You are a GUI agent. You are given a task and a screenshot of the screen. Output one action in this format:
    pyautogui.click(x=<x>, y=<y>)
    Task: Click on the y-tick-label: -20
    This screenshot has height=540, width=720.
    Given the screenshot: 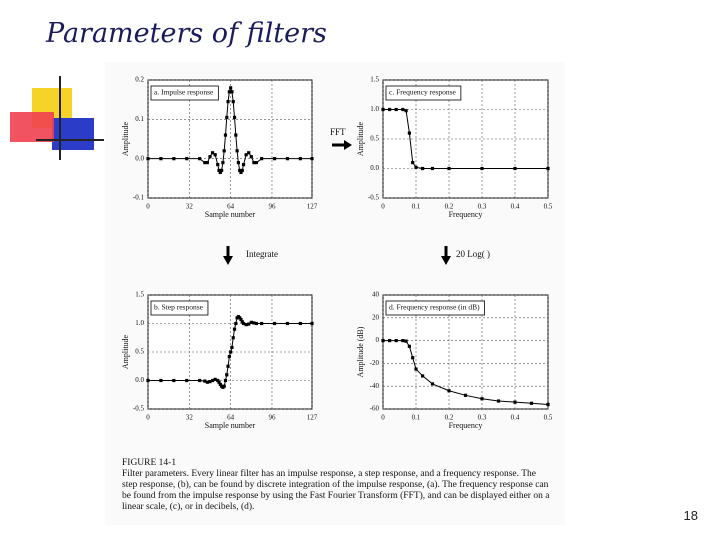 What is the action you would take?
    pyautogui.click(x=375, y=363)
    